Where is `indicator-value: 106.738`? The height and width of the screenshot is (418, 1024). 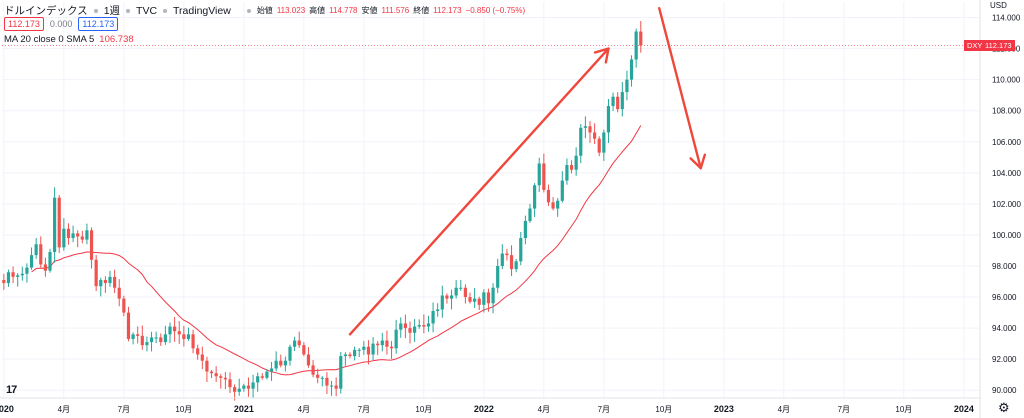 indicator-value: 106.738 is located at coordinates (116, 39).